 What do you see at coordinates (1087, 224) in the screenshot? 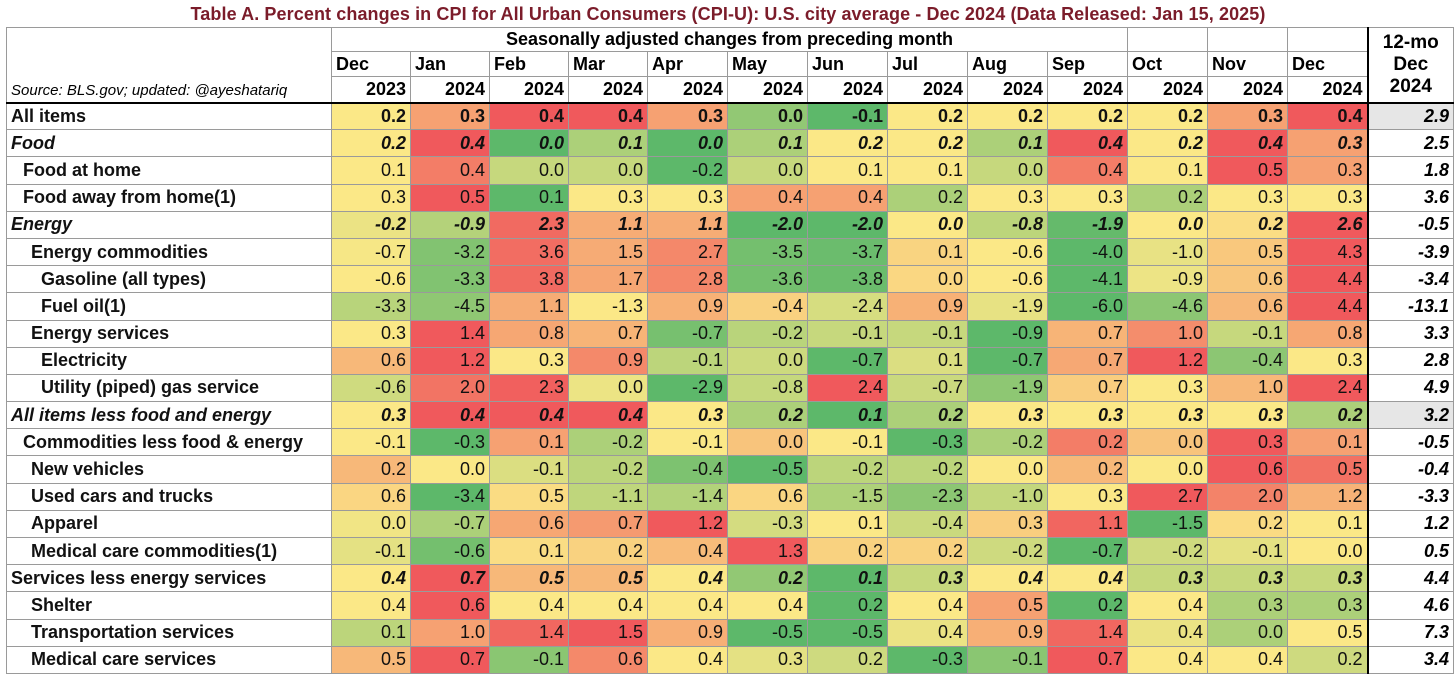
I see `value-cell: -1.9` at bounding box center [1087, 224].